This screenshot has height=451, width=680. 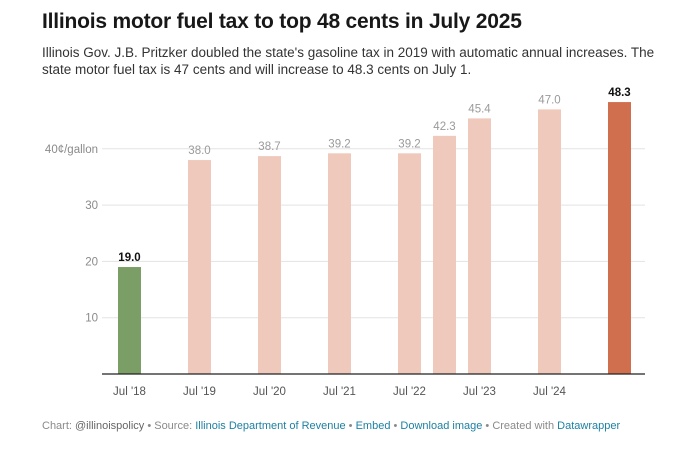 I want to click on value-label-2023-07: 45.4, so click(x=479, y=109).